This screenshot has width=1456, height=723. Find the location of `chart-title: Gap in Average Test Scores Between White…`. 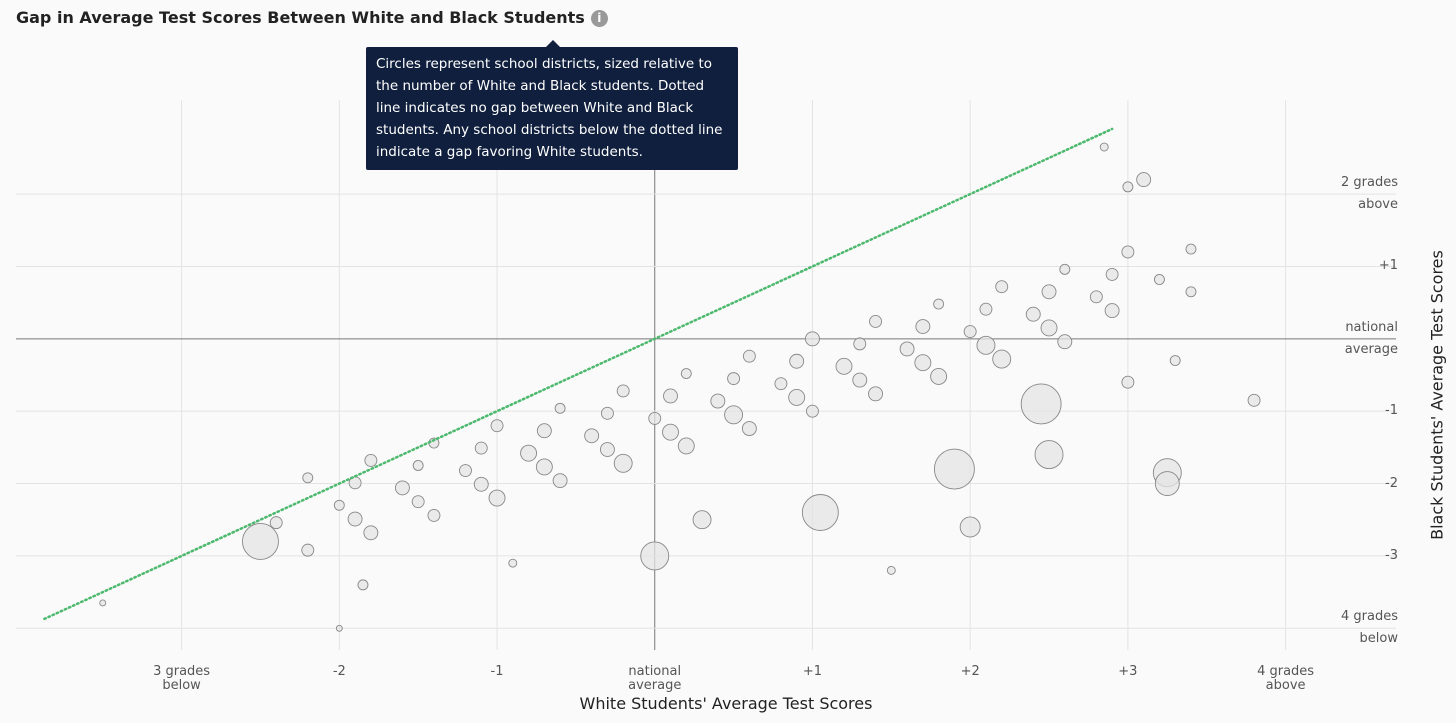

chart-title: Gap in Average Test Scores Between White… is located at coordinates (312, 17).